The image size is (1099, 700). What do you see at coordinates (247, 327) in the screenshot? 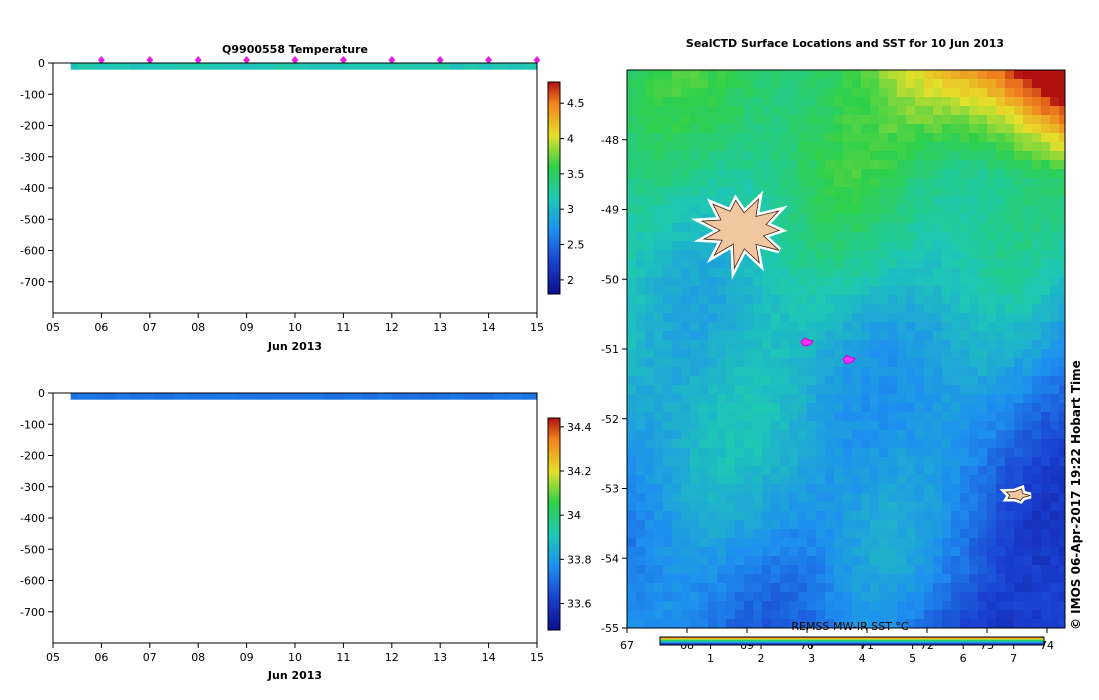
I see `date-tick-label: 09` at bounding box center [247, 327].